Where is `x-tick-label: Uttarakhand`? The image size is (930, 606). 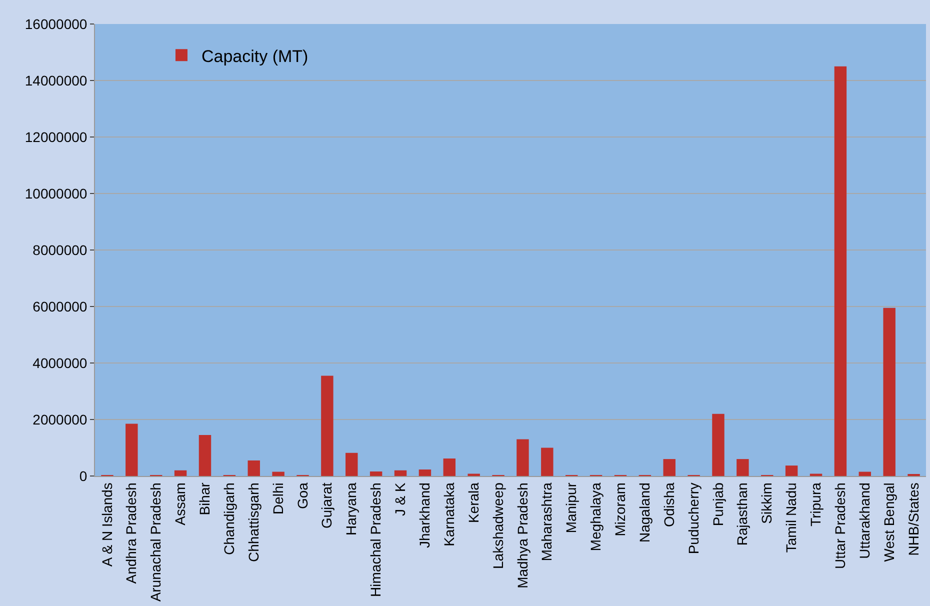
x-tick-label: Uttarakhand is located at coordinates (864, 520).